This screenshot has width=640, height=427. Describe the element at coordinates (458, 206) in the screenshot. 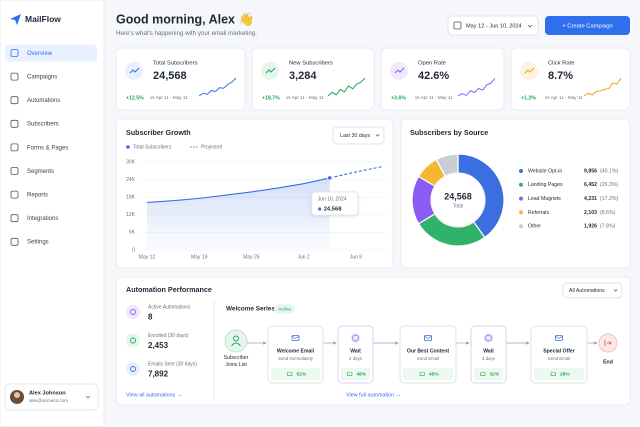

I see `donut-total-label: Total` at that location.